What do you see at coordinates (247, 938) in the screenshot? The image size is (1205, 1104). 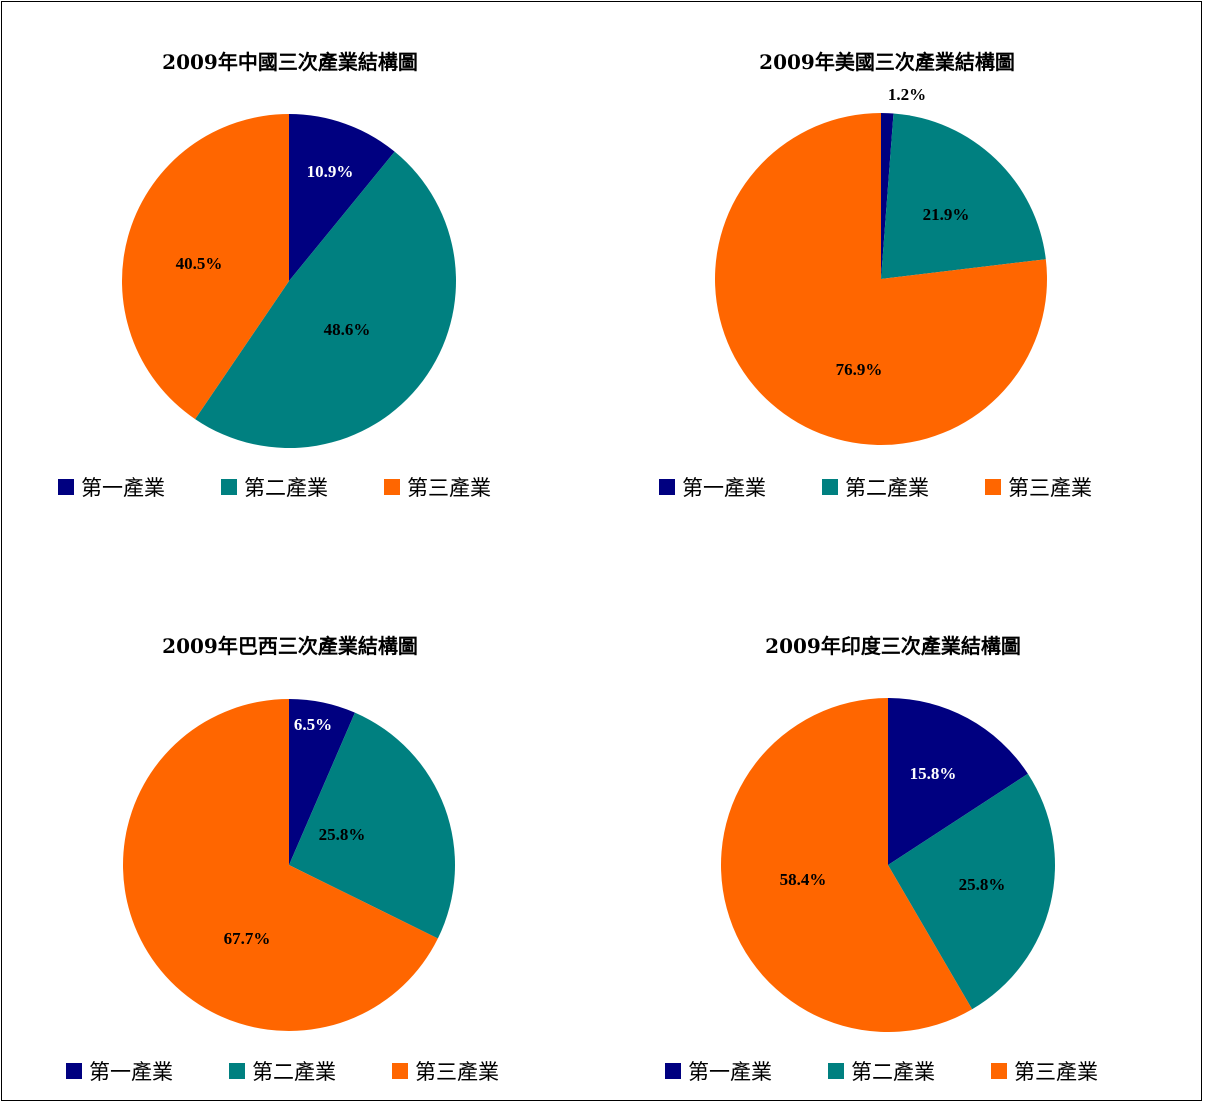 I see `data-label-tertiary: 67.7%` at bounding box center [247, 938].